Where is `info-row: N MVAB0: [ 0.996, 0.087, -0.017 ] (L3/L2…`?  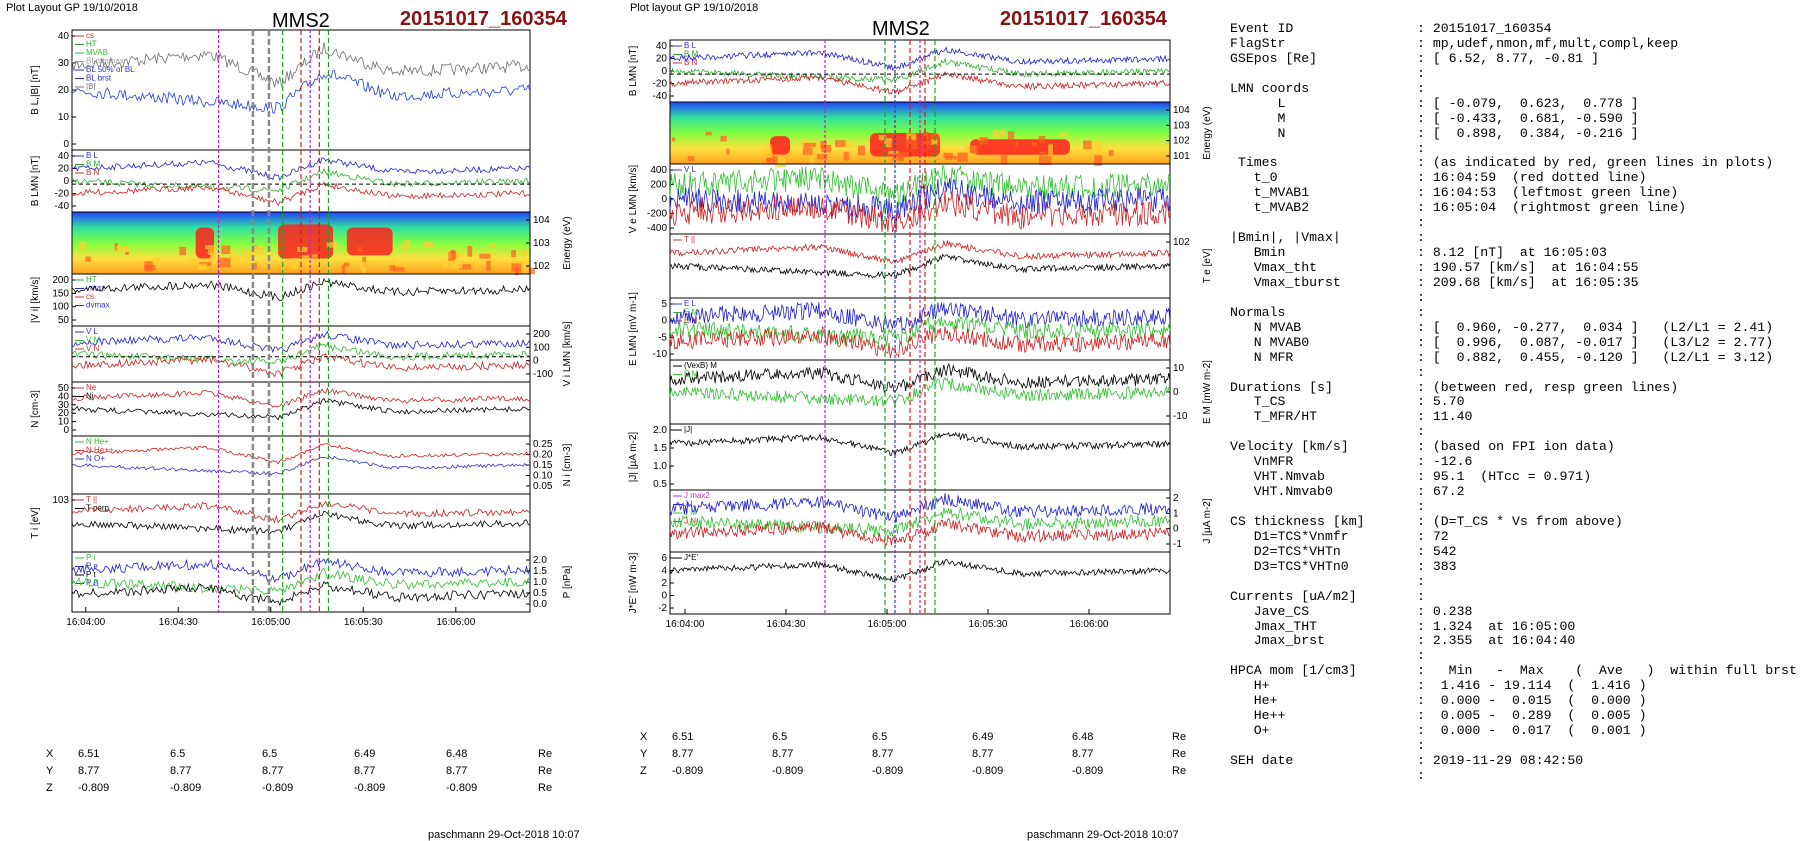 info-row: N MVAB0: [ 0.996, 0.087, -0.017 ] (L3/L2… is located at coordinates (1517, 343).